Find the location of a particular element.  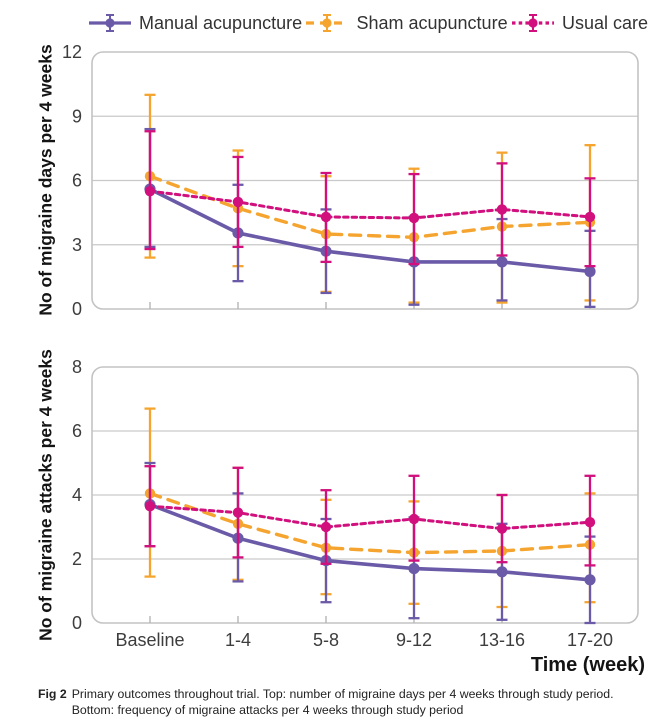

y-axis-title-bottom: No of migraine attacks per 4 weeks is located at coordinates (45, 495).